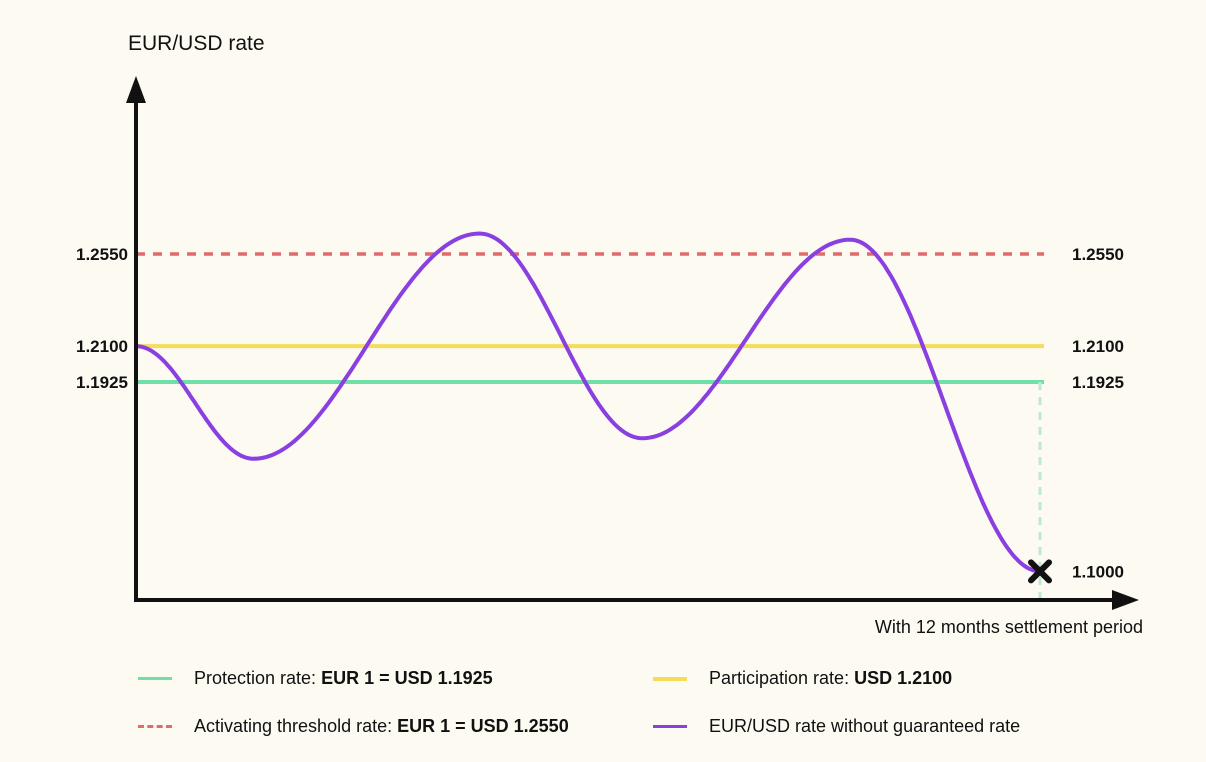 This screenshot has width=1206, height=762. What do you see at coordinates (903, 678) in the screenshot?
I see `legend-bold: USD 1.2100` at bounding box center [903, 678].